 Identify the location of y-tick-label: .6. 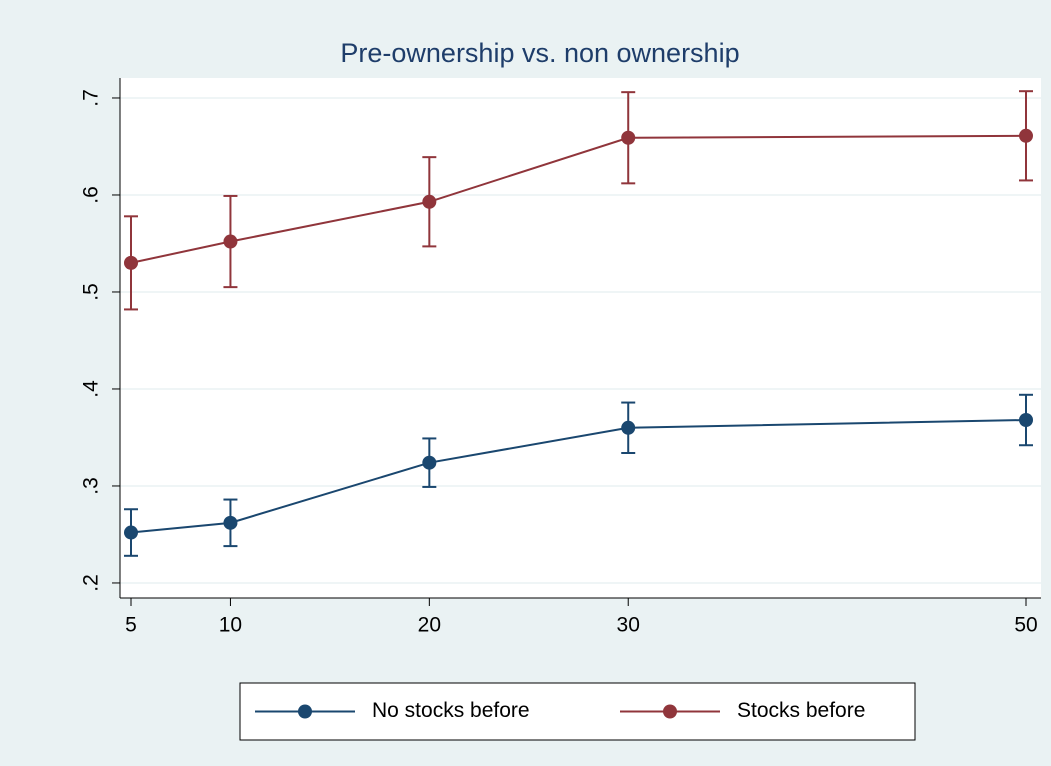
(91, 195).